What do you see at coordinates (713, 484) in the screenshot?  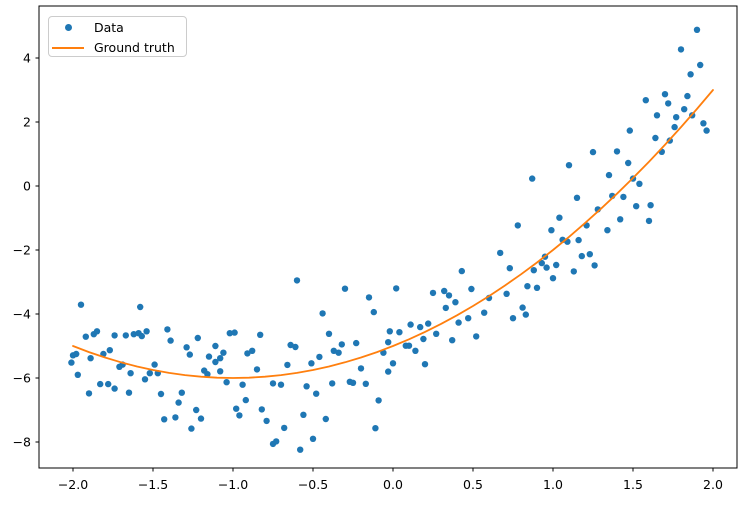 I see `x-tick-label: 2.0` at bounding box center [713, 484].